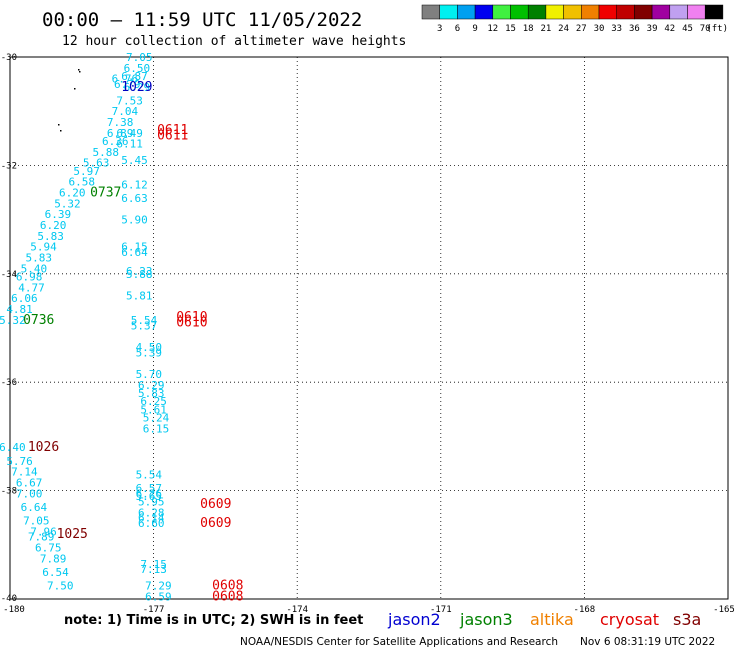 Image resolution: width=740 pixels, height=650 pixels. What do you see at coordinates (9, 383) in the screenshot?
I see `y-tick-label: -36` at bounding box center [9, 383].